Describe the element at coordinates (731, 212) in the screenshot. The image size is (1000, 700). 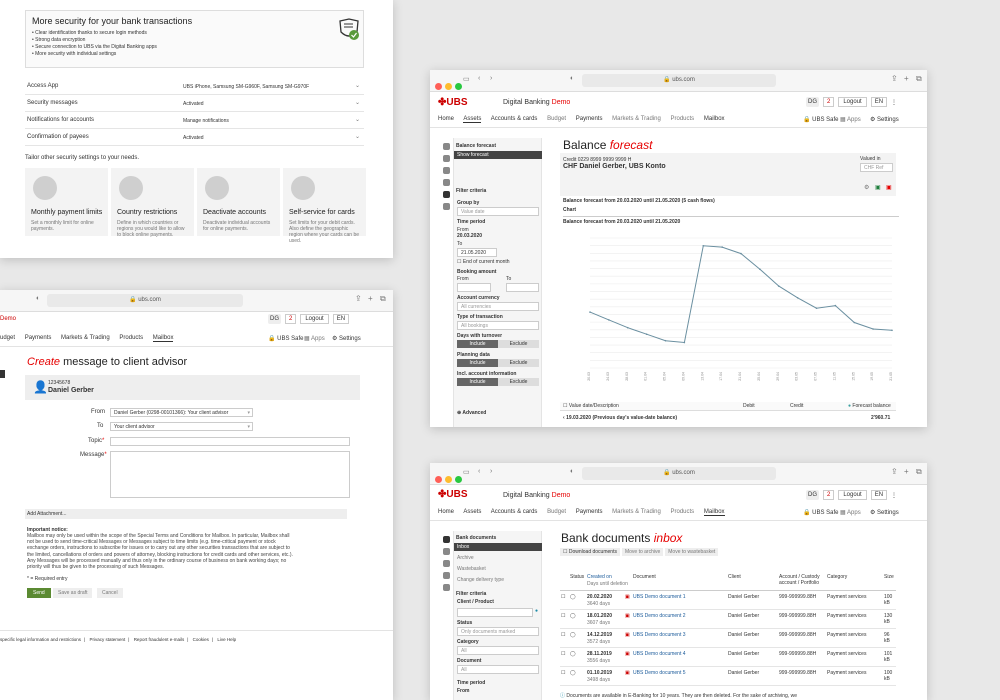
I see `chart-tab: Chart` at that location.